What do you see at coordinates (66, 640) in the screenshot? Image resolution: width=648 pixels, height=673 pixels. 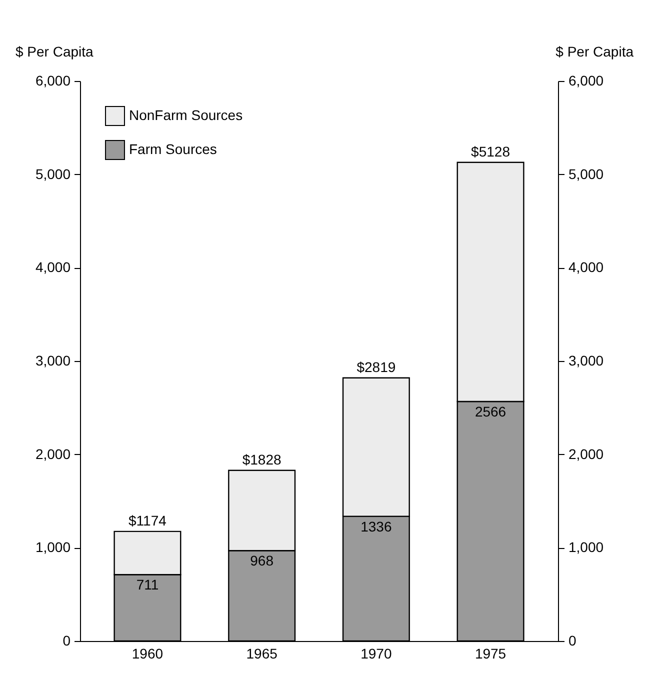 I see `y-tick-label: 0` at bounding box center [66, 640].